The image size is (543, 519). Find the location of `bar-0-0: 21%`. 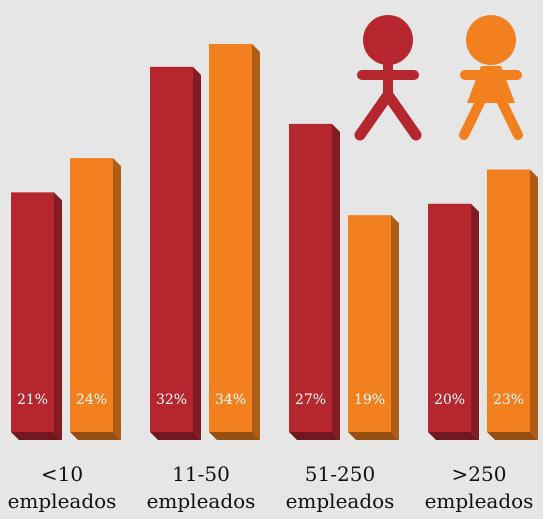

bar-0-0: 21% is located at coordinates (36, 316).